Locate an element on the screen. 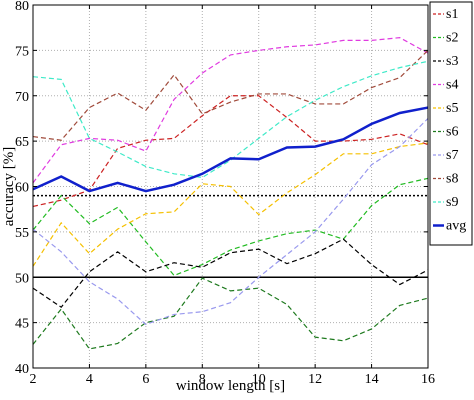  legend-label-s9: s9 is located at coordinates (452, 202).